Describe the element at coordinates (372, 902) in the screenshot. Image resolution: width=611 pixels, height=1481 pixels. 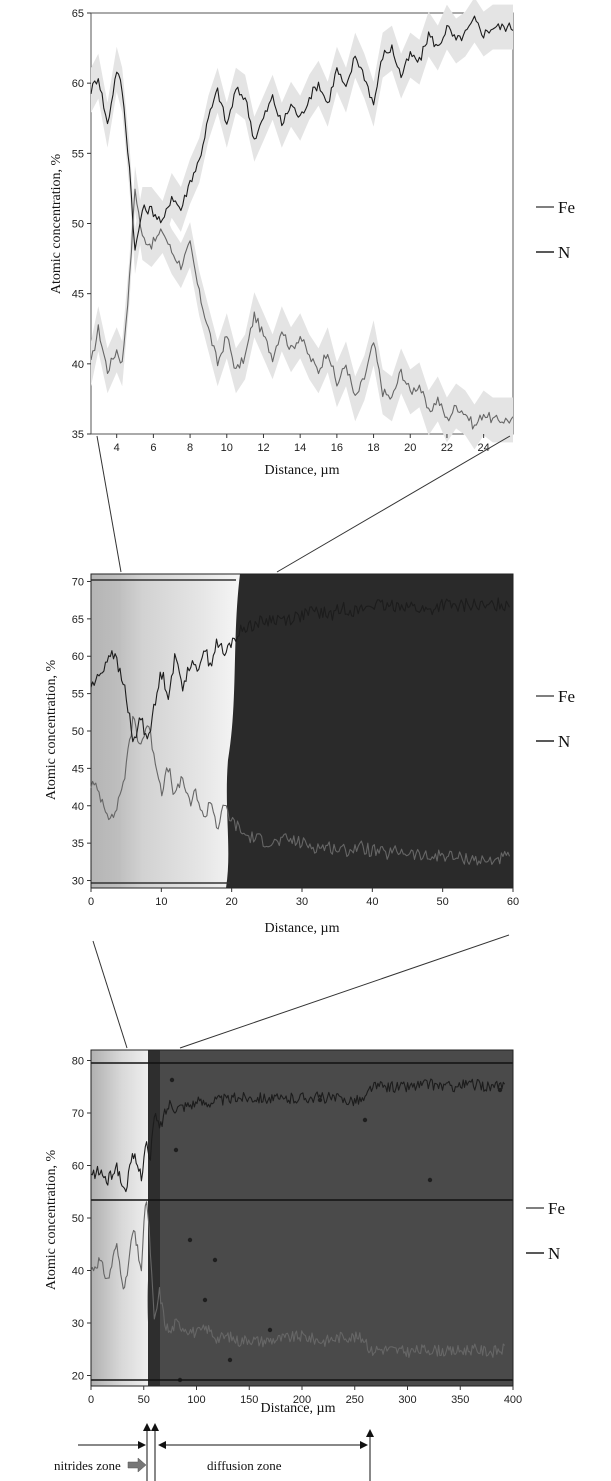
I see `x-tick-label: 40` at that location.